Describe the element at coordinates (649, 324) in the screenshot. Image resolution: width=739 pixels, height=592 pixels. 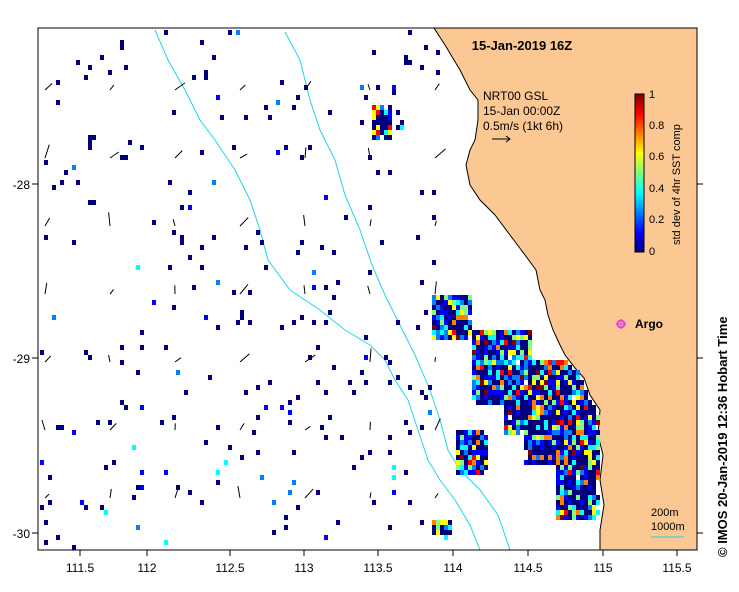
I see `argo-label: Argo` at that location.